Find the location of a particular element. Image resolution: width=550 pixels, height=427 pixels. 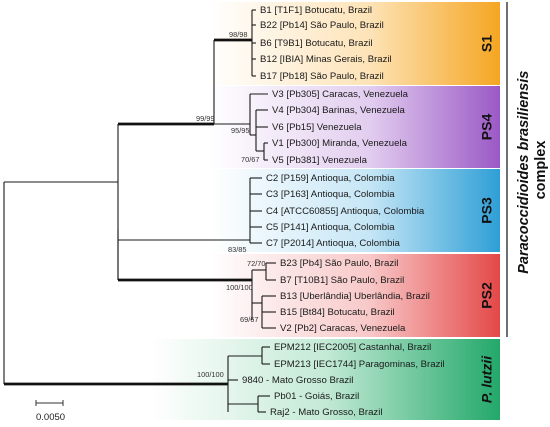

clade-label-ps2: PS2 is located at coordinates (487, 295).